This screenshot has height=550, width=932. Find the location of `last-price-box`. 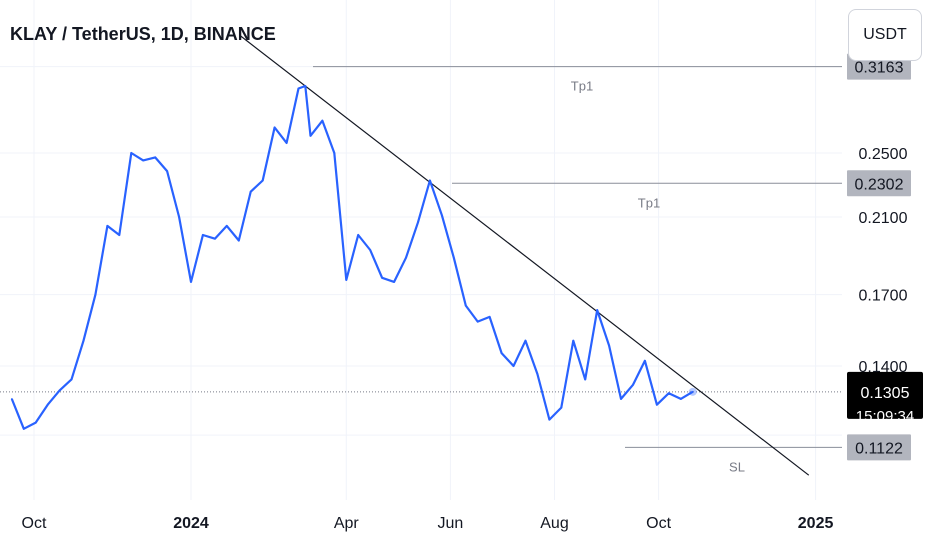

last-price-box is located at coordinates (885, 395).